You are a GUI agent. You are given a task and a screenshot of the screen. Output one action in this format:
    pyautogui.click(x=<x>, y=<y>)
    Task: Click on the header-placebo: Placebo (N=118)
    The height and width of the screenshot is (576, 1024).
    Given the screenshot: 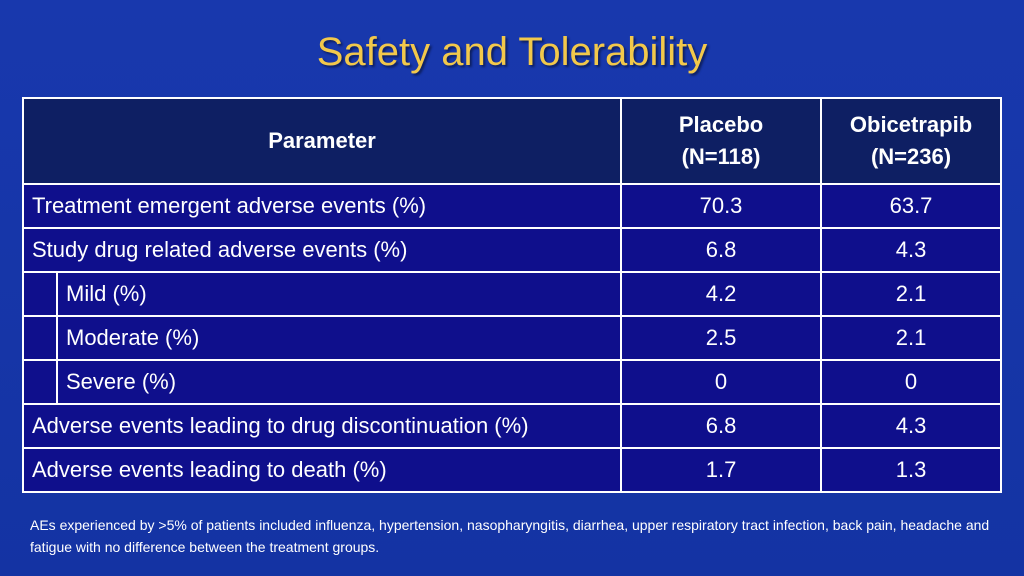 What is the action you would take?
    pyautogui.click(x=721, y=141)
    